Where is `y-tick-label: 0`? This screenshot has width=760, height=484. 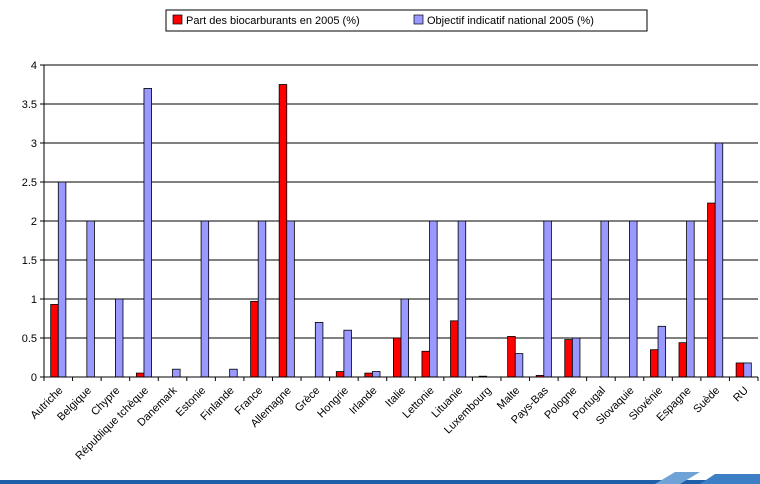 y-tick-label: 0 is located at coordinates (34, 378).